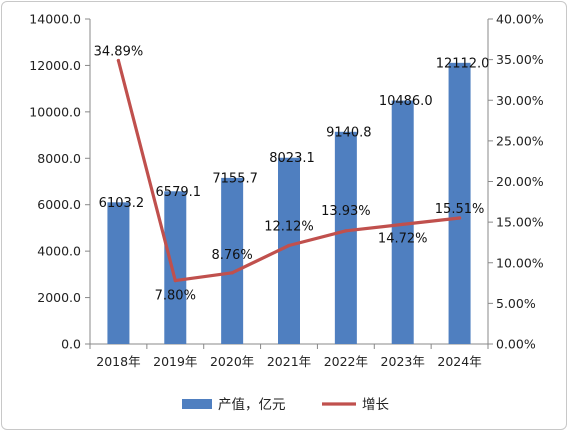 The height and width of the screenshot is (433, 570). Describe the element at coordinates (59, 251) in the screenshot. I see `left-tick-label: 4000.0` at that location.